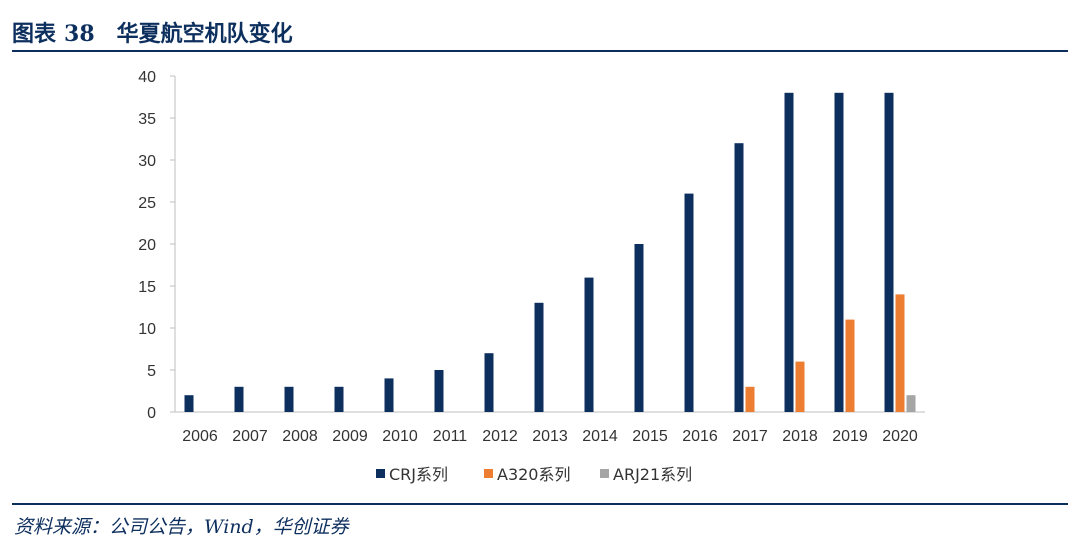 This screenshot has width=1080, height=547. Describe the element at coordinates (250, 436) in the screenshot. I see `x-tick-label: 2007` at that location.